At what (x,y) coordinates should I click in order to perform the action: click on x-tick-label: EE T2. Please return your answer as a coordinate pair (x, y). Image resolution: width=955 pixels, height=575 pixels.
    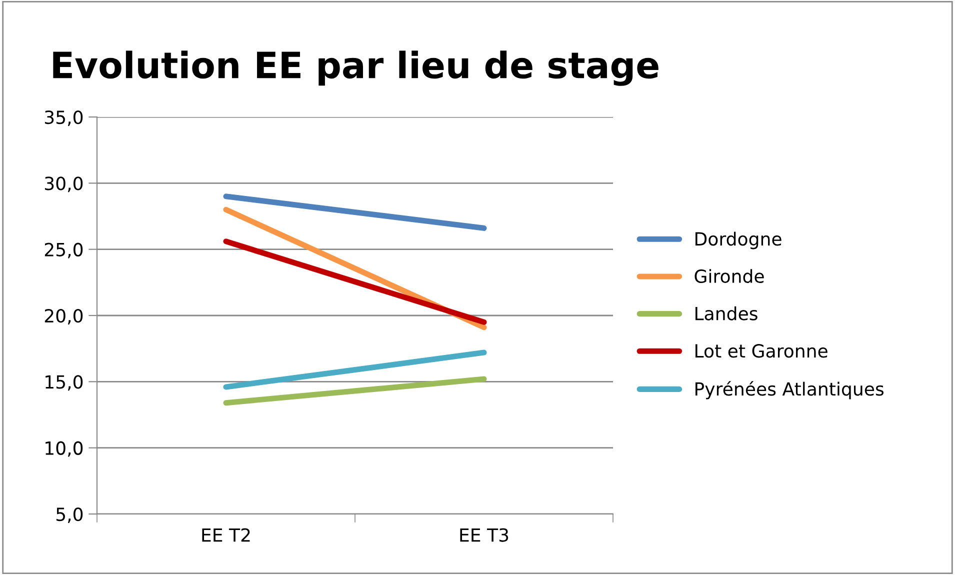
    Looking at the image, I should click on (226, 535).